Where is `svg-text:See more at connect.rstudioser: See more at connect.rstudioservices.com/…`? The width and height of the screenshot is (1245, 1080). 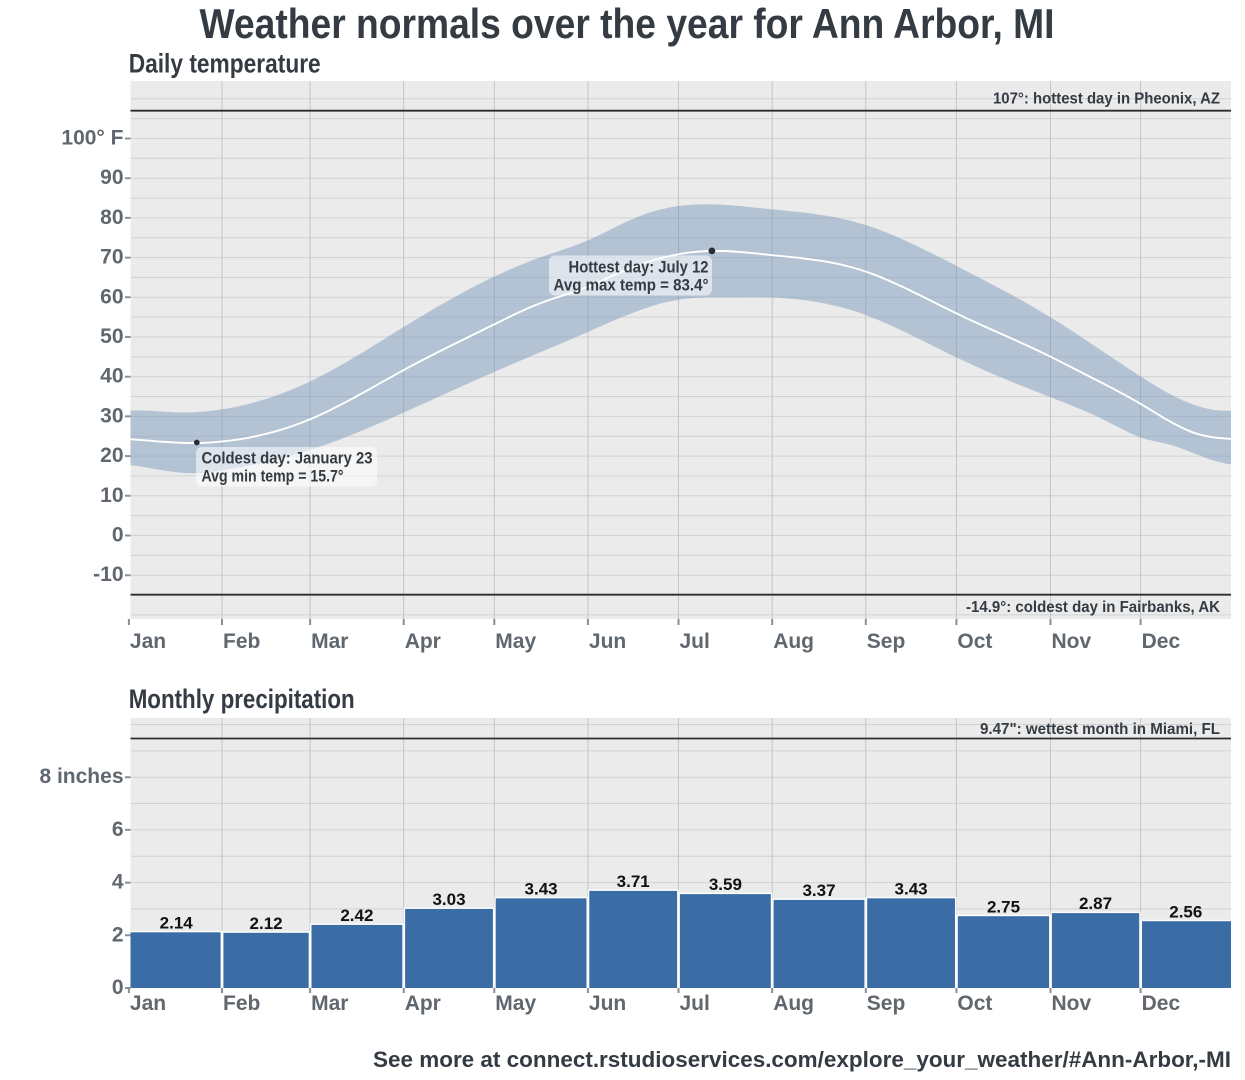
svg-text:See more at connect.rstudioser: See more at connect.rstudioservices.com/… is located at coordinates (802, 1059).